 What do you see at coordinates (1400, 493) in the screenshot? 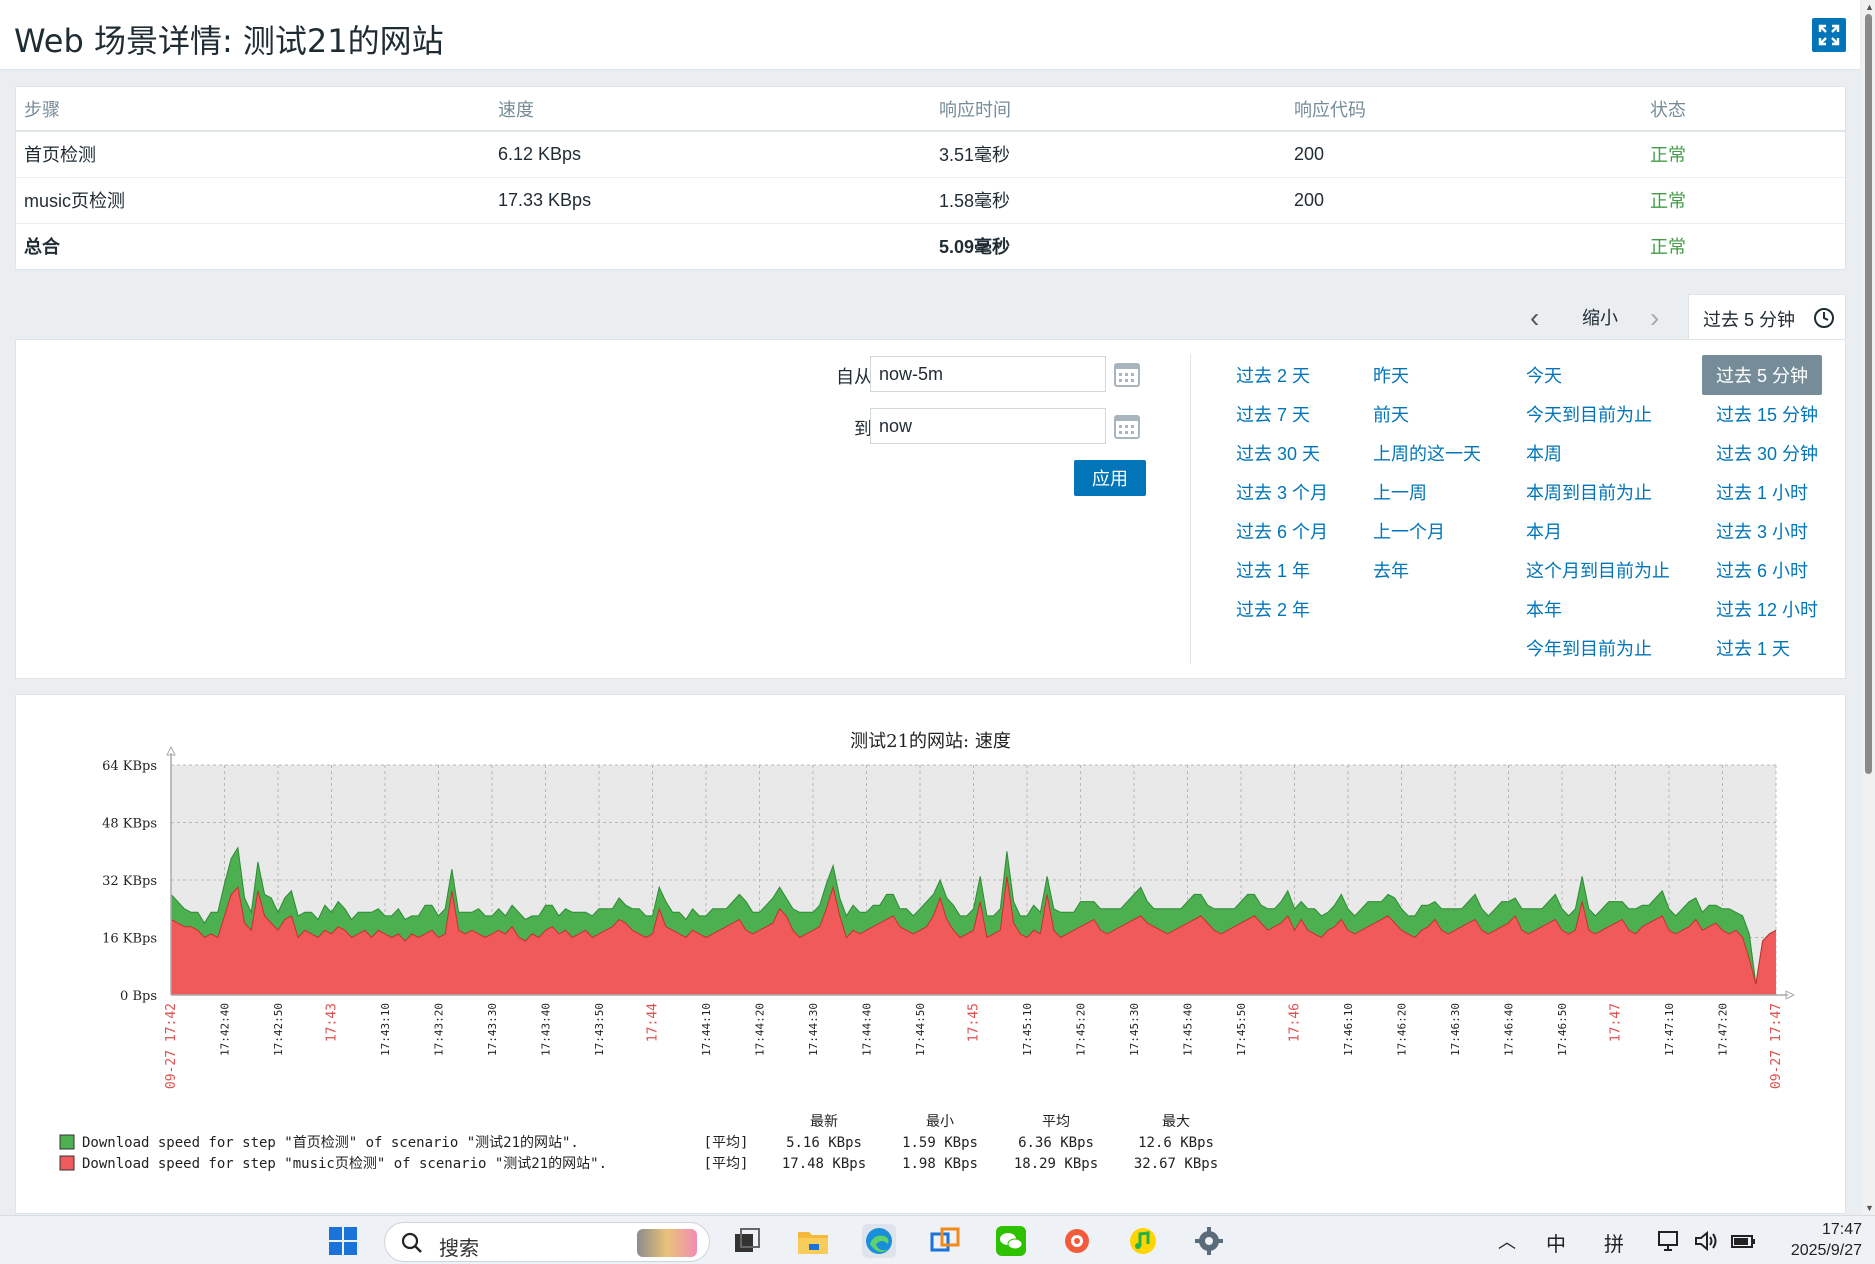
I see `quick-range-option: 上一周` at bounding box center [1400, 493].